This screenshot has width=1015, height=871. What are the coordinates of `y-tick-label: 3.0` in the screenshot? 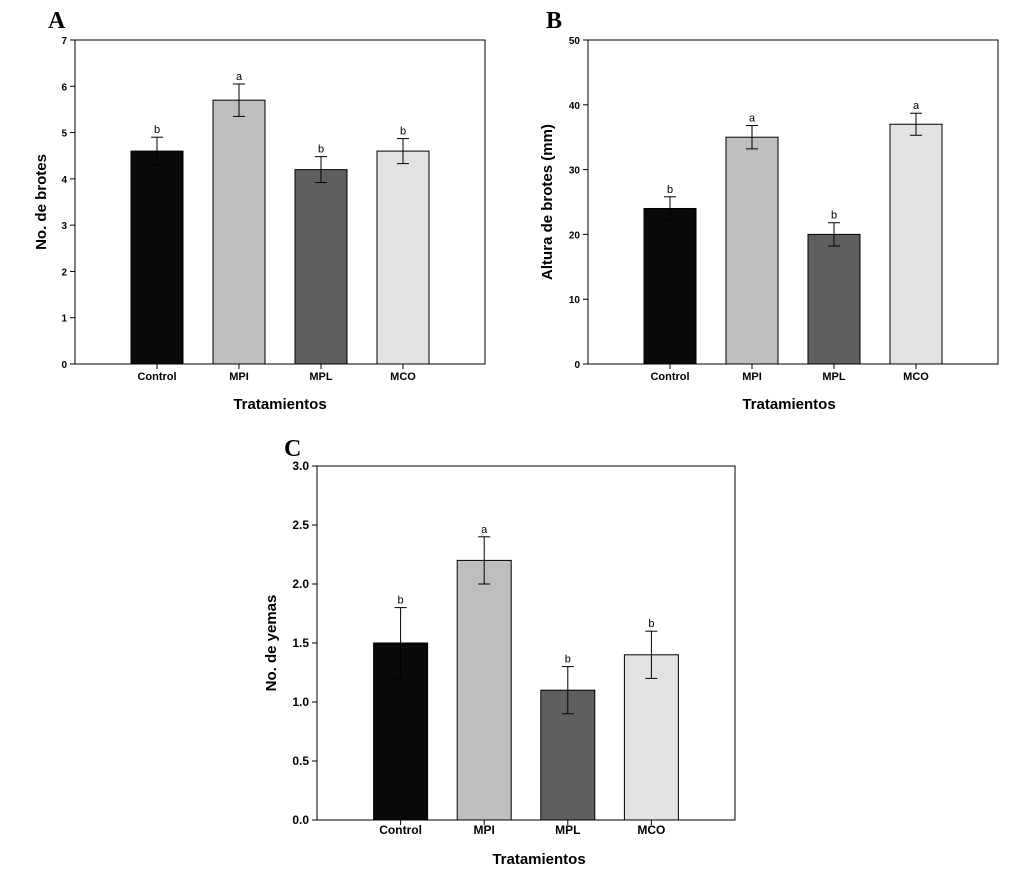 It's located at (300, 466).